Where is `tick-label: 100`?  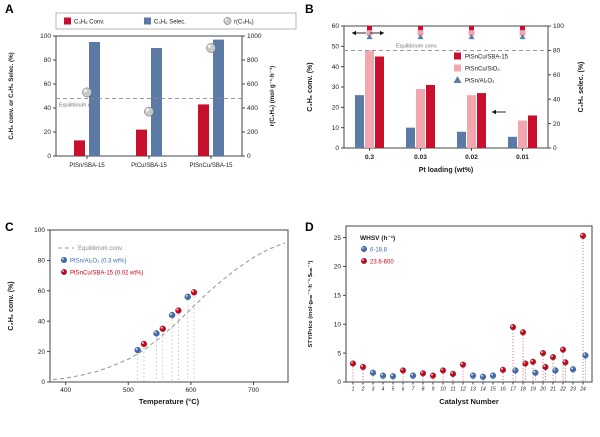
tick-label: 100 is located at coordinates (558, 26).